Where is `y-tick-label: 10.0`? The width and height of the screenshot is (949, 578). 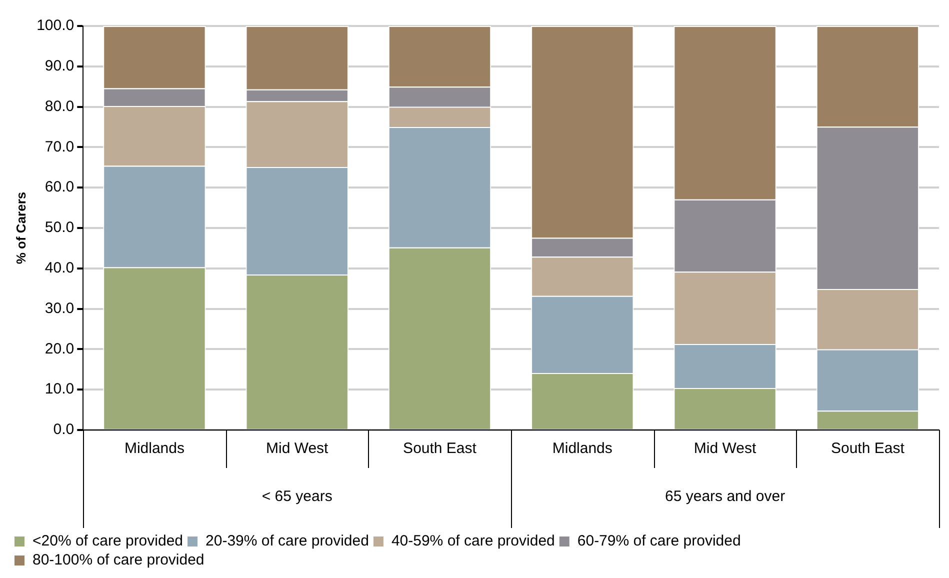
y-tick-label: 10.0 is located at coordinates (59, 389).